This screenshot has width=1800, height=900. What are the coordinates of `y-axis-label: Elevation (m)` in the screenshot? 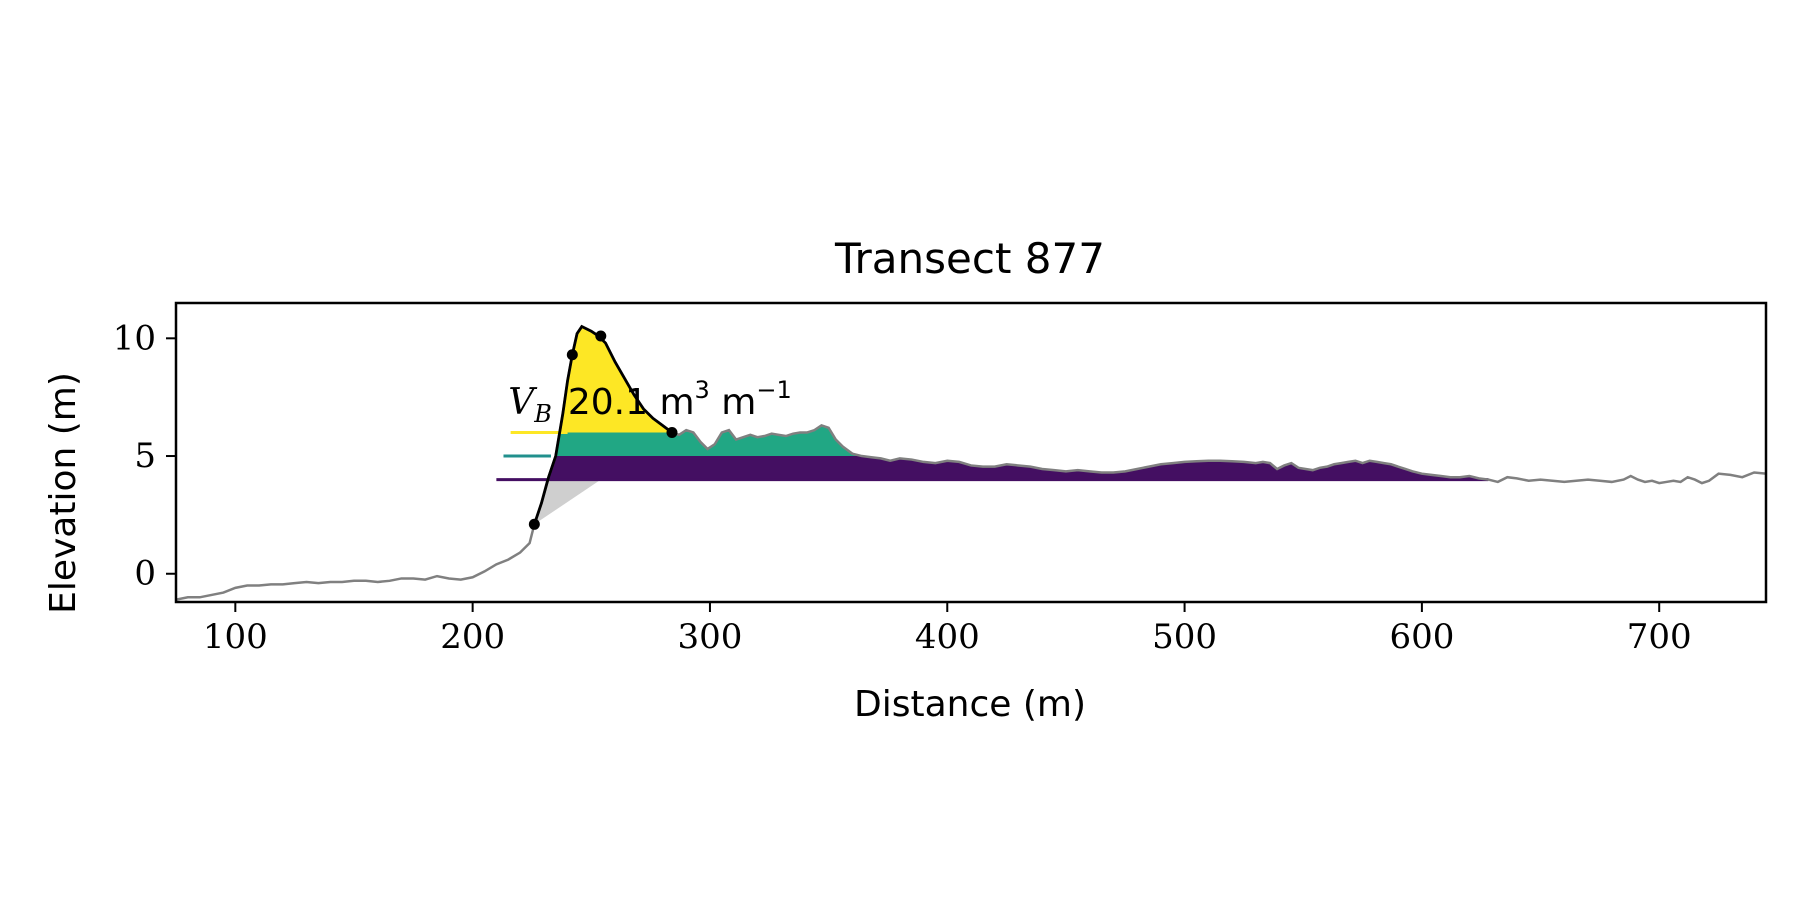 It's located at (63, 493).